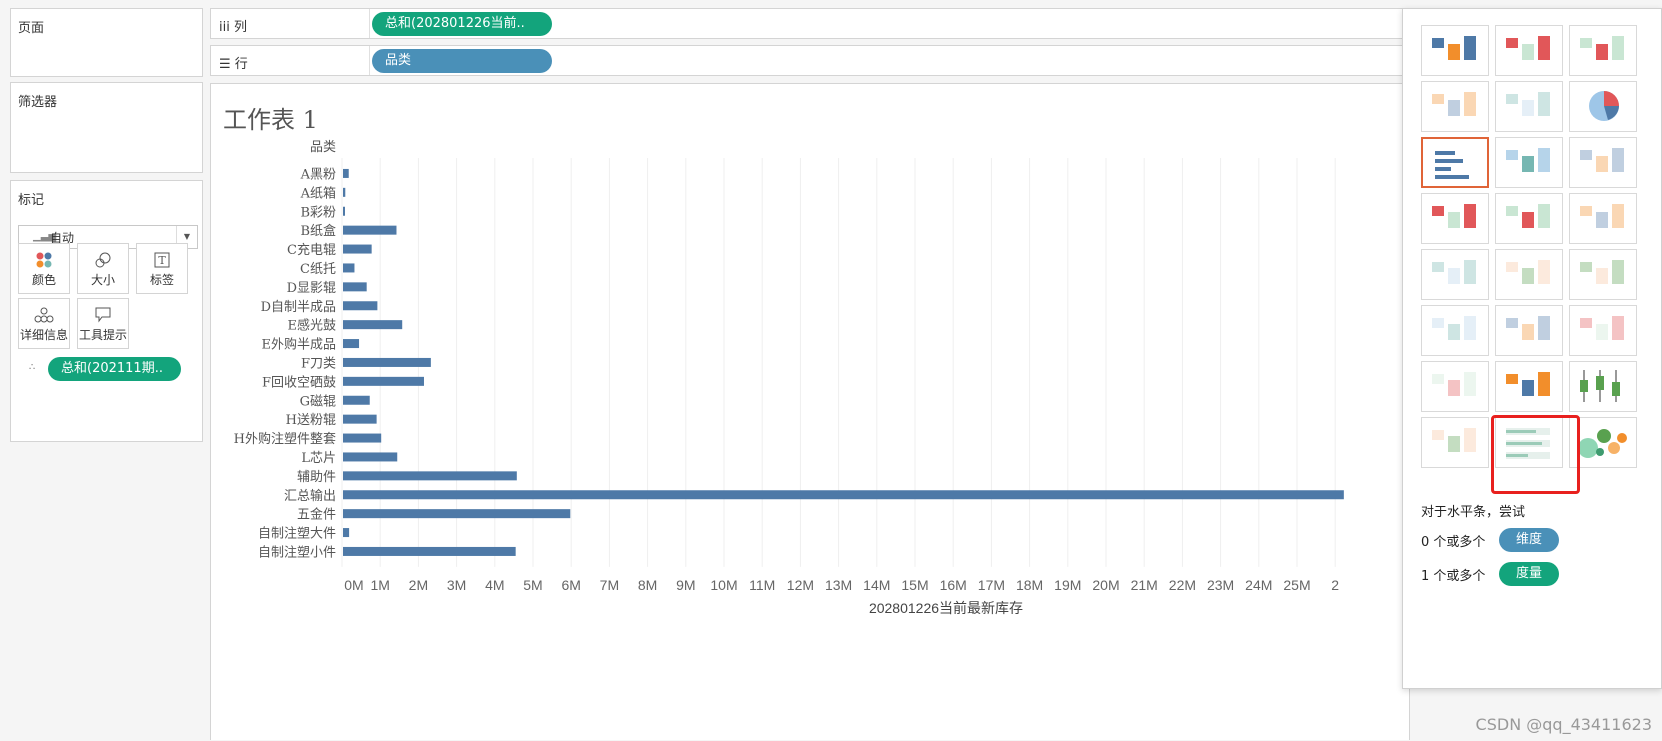  I want to click on x-tick-label: 11M, so click(762, 585).